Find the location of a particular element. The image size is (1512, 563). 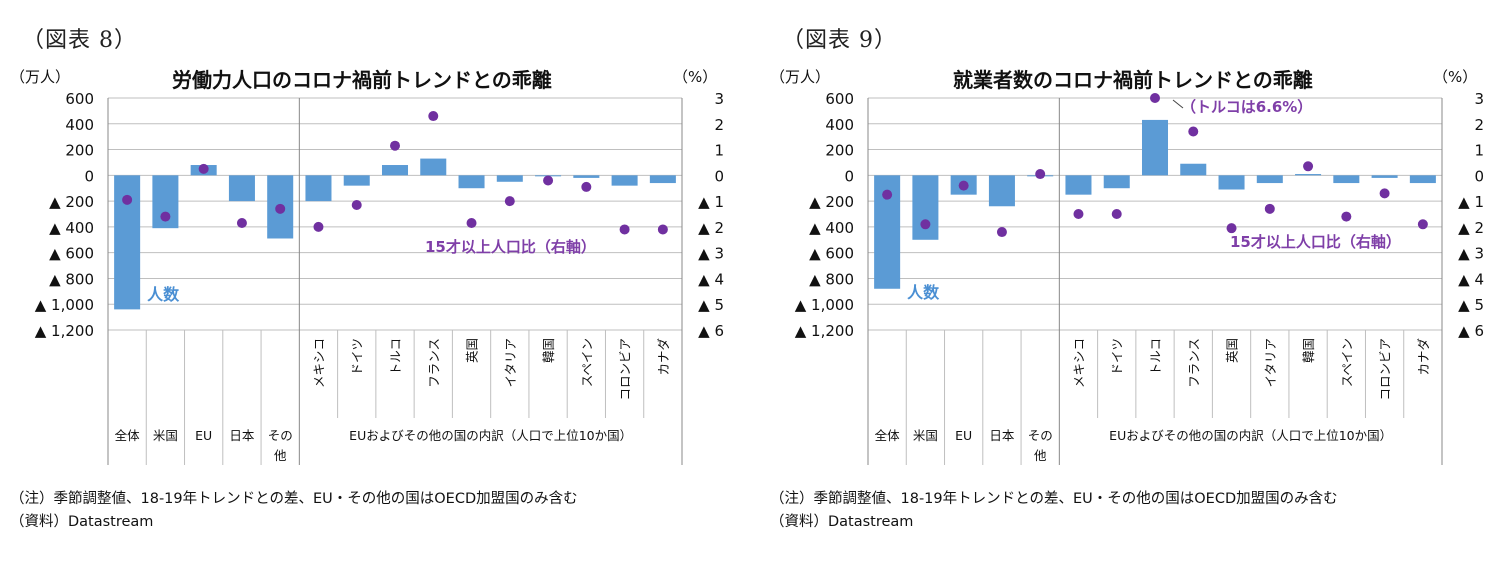

bar-韓国 is located at coordinates (1308, 175).